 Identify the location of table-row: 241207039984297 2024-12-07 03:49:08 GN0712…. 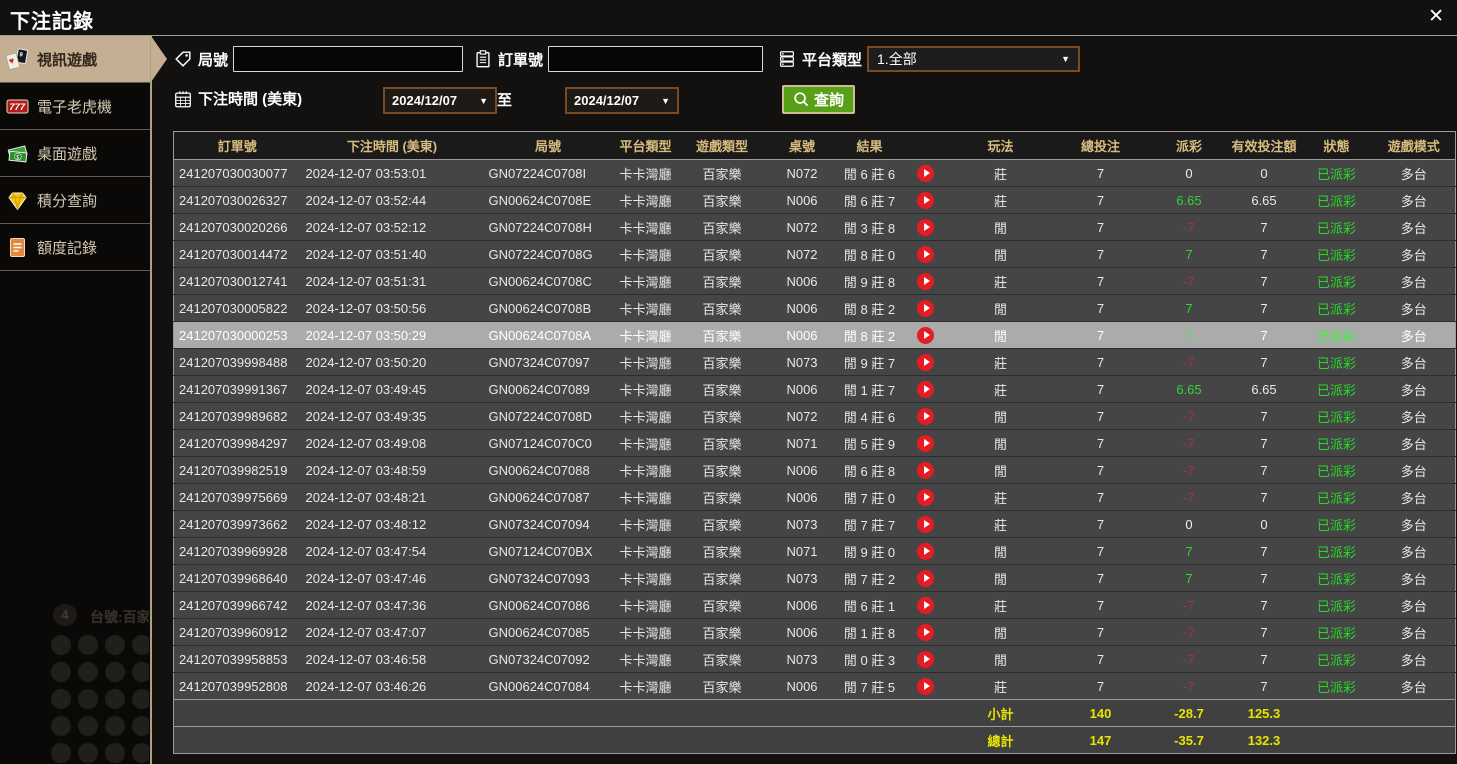
(814, 443).